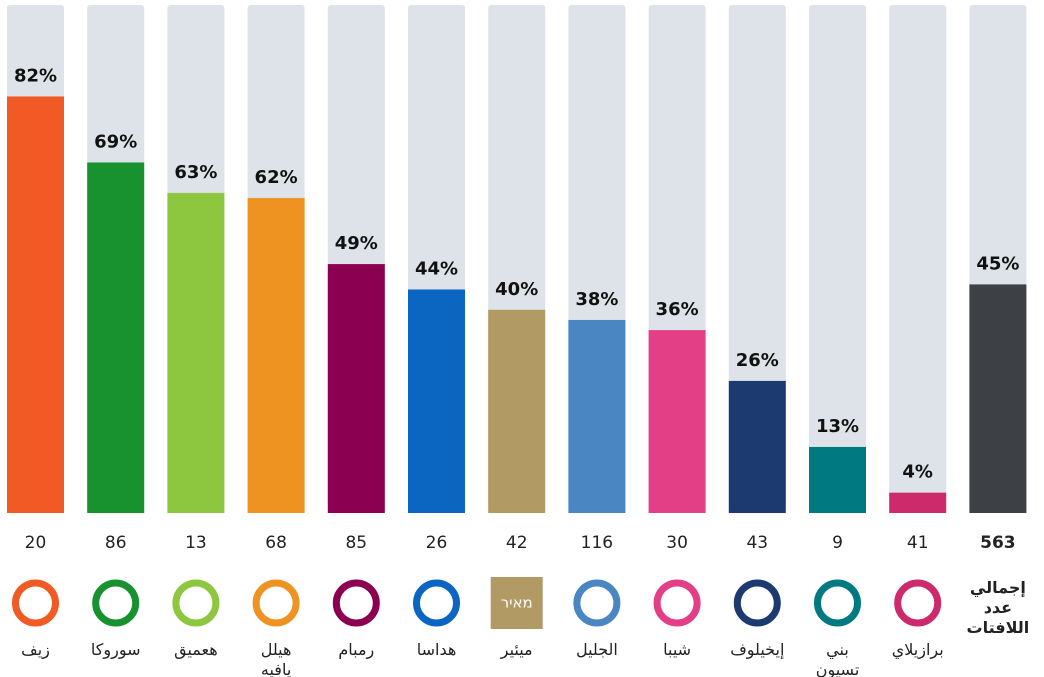 This screenshot has height=677, width=1044. Describe the element at coordinates (917, 472) in the screenshot. I see `value-label: 4%` at that location.